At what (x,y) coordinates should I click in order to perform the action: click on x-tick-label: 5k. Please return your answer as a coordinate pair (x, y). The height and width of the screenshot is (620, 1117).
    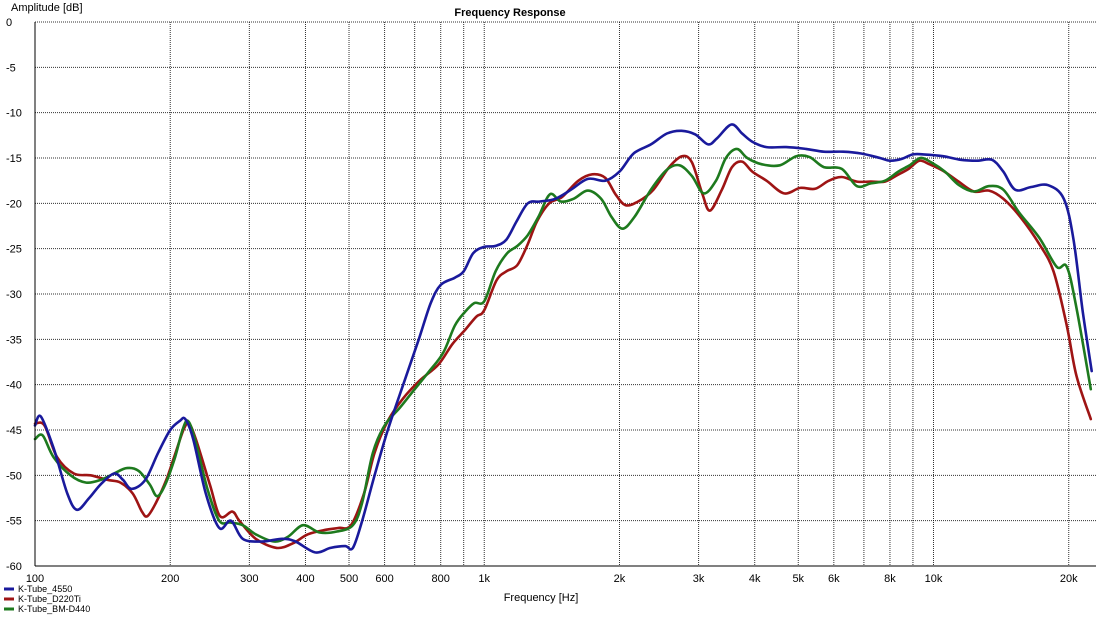
    Looking at the image, I should click on (798, 579).